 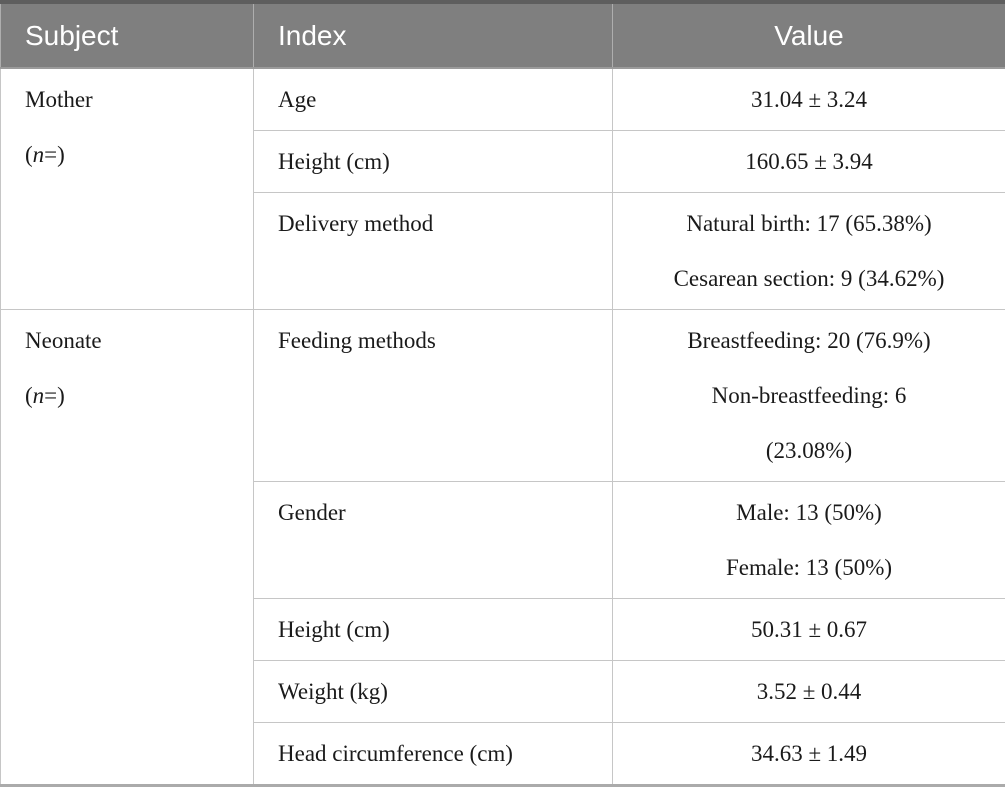 What do you see at coordinates (809, 540) in the screenshot?
I see `value-cell-gender: Male: 13 (50%) Female: 13 (50%)` at bounding box center [809, 540].